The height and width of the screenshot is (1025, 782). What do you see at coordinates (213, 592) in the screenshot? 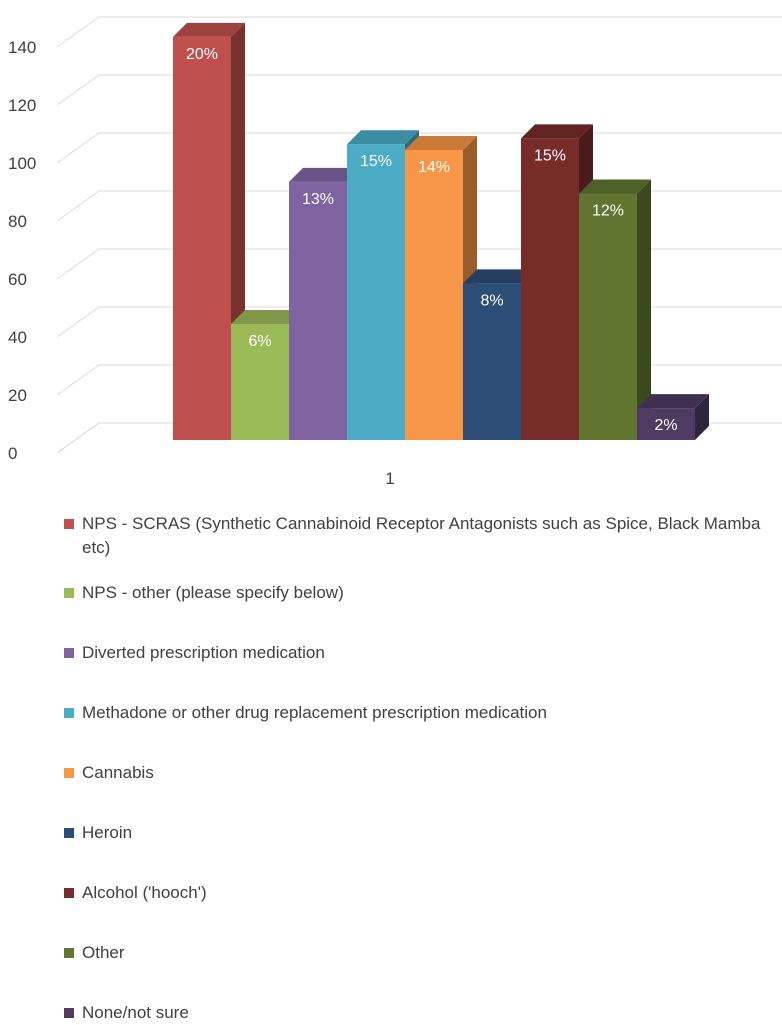
I see `legend-label: NPS - other (please specify below)` at bounding box center [213, 592].